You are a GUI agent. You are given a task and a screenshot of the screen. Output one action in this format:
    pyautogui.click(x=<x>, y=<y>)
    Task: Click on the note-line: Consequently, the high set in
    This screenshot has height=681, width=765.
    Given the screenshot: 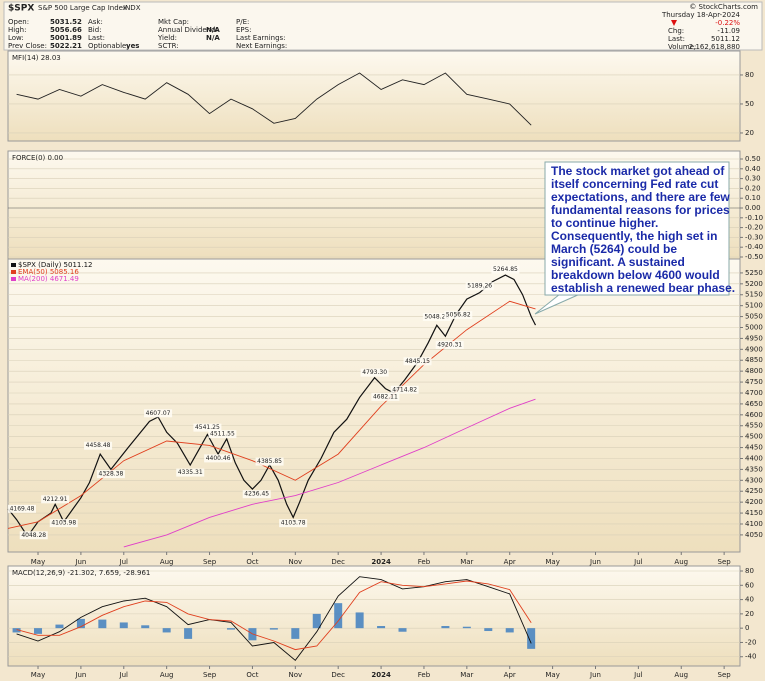 What is the action you would take?
    pyautogui.click(x=634, y=236)
    